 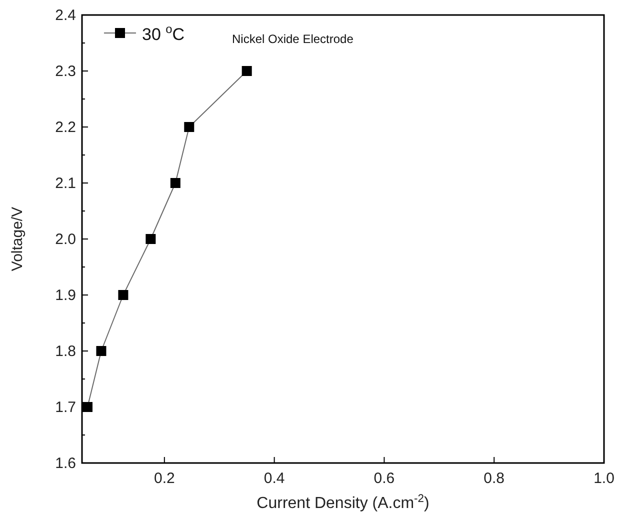 What do you see at coordinates (65, 295) in the screenshot?
I see `y-tick-label: 1.9` at bounding box center [65, 295].